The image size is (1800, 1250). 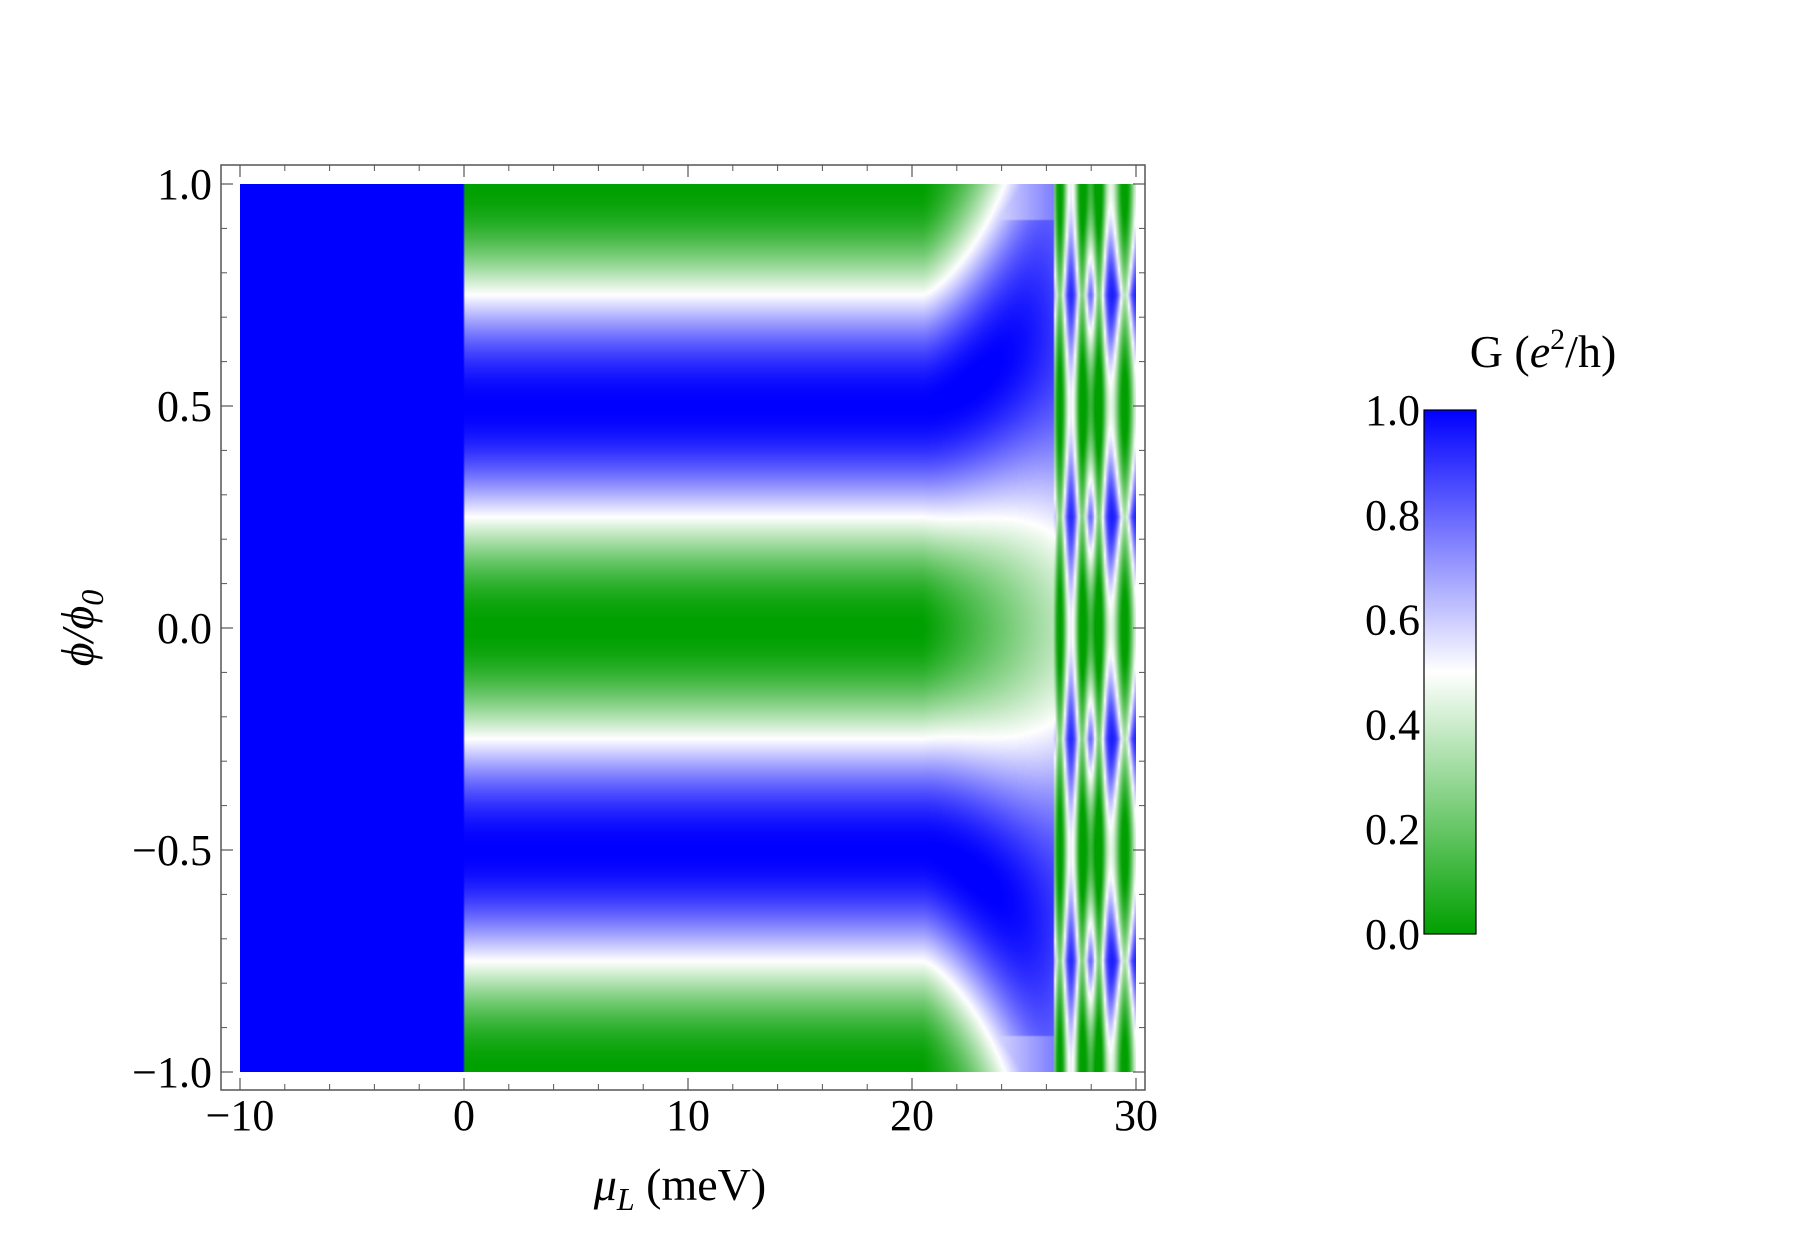 What do you see at coordinates (1392, 934) in the screenshot?
I see `colorbar-tick-label: 0.0` at bounding box center [1392, 934].